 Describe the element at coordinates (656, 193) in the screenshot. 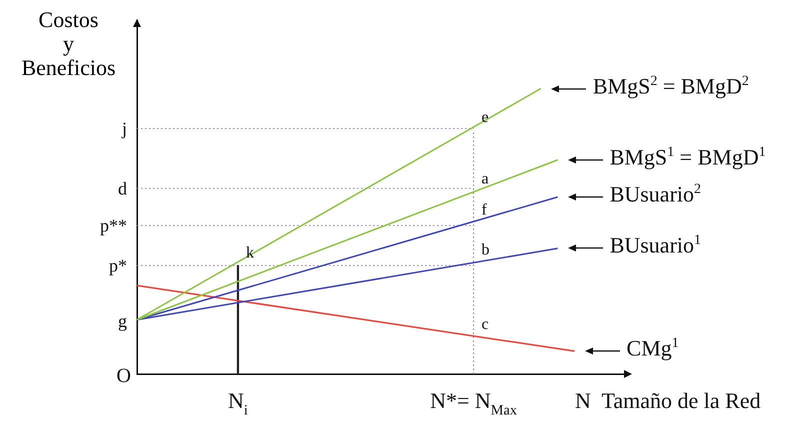

I see `text: BUsuario$^{2}$` at that location.